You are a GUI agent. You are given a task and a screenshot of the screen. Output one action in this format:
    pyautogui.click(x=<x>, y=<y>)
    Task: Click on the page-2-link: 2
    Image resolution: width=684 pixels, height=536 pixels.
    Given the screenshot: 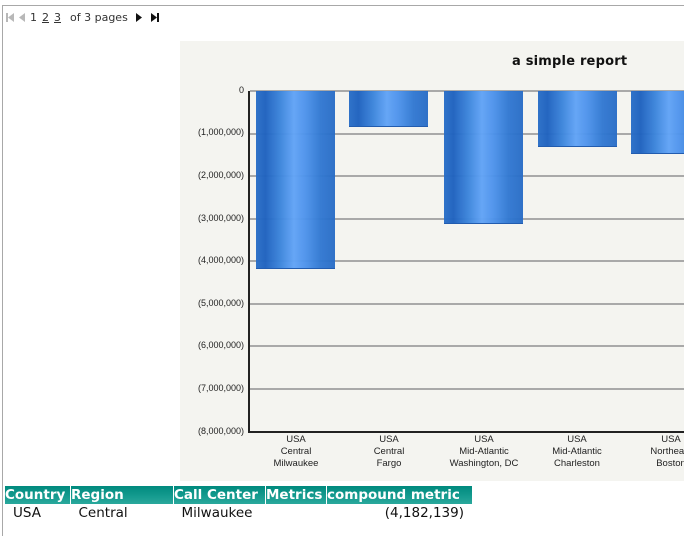 What is the action you would take?
    pyautogui.click(x=45, y=17)
    